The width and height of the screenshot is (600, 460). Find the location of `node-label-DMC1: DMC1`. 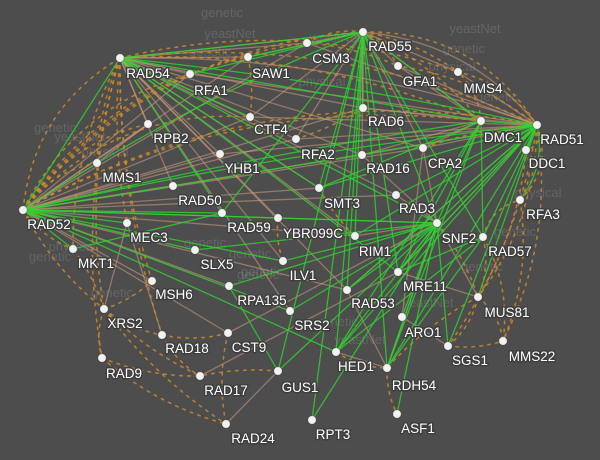

node-label-DMC1: DMC1 is located at coordinates (502, 138).